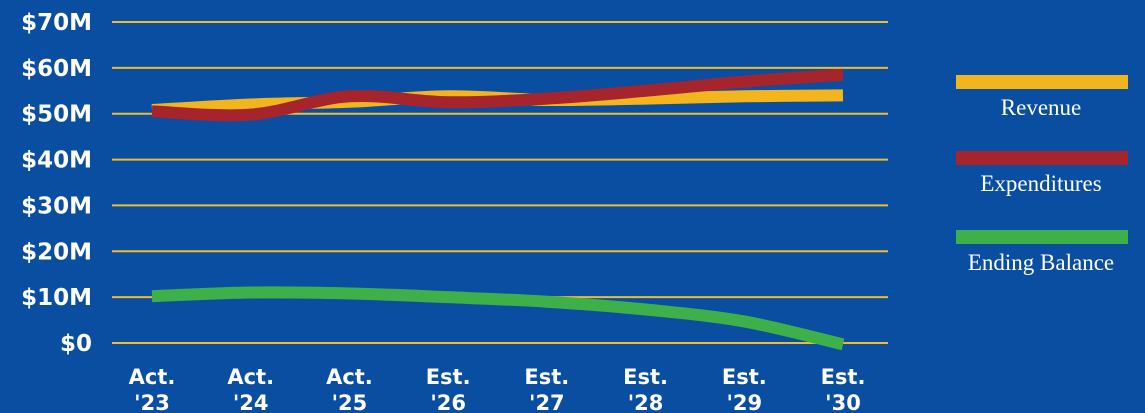 Image resolution: width=1145 pixels, height=413 pixels. What do you see at coordinates (56, 252) in the screenshot?
I see `y-tick-label: $20M` at bounding box center [56, 252].